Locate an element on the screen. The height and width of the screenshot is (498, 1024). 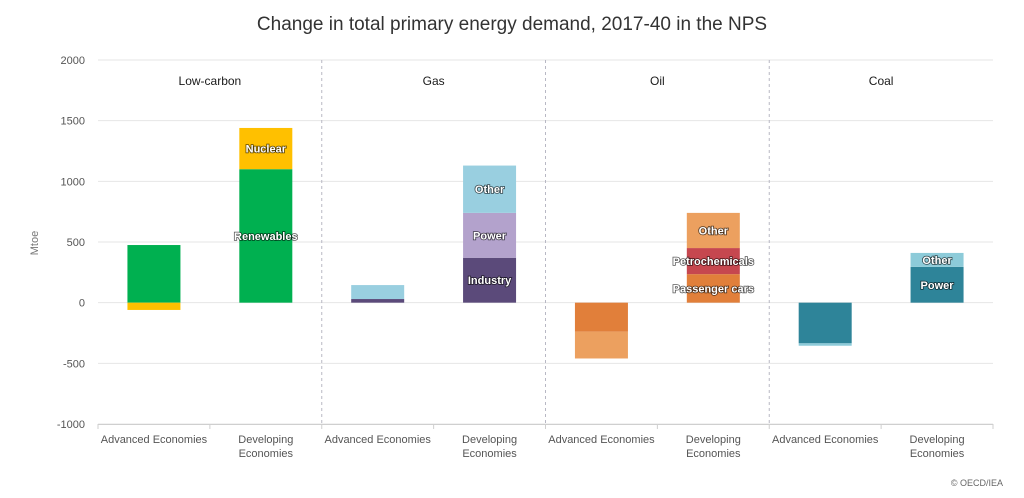
y-tick-label: -1000 is located at coordinates (71, 425).